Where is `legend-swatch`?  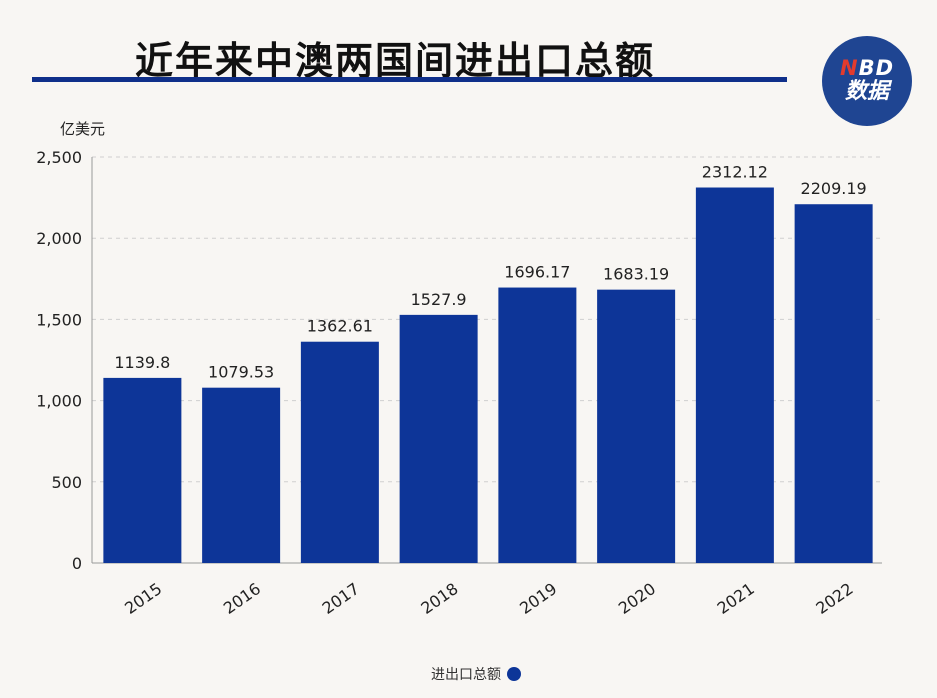 legend-swatch is located at coordinates (514, 674).